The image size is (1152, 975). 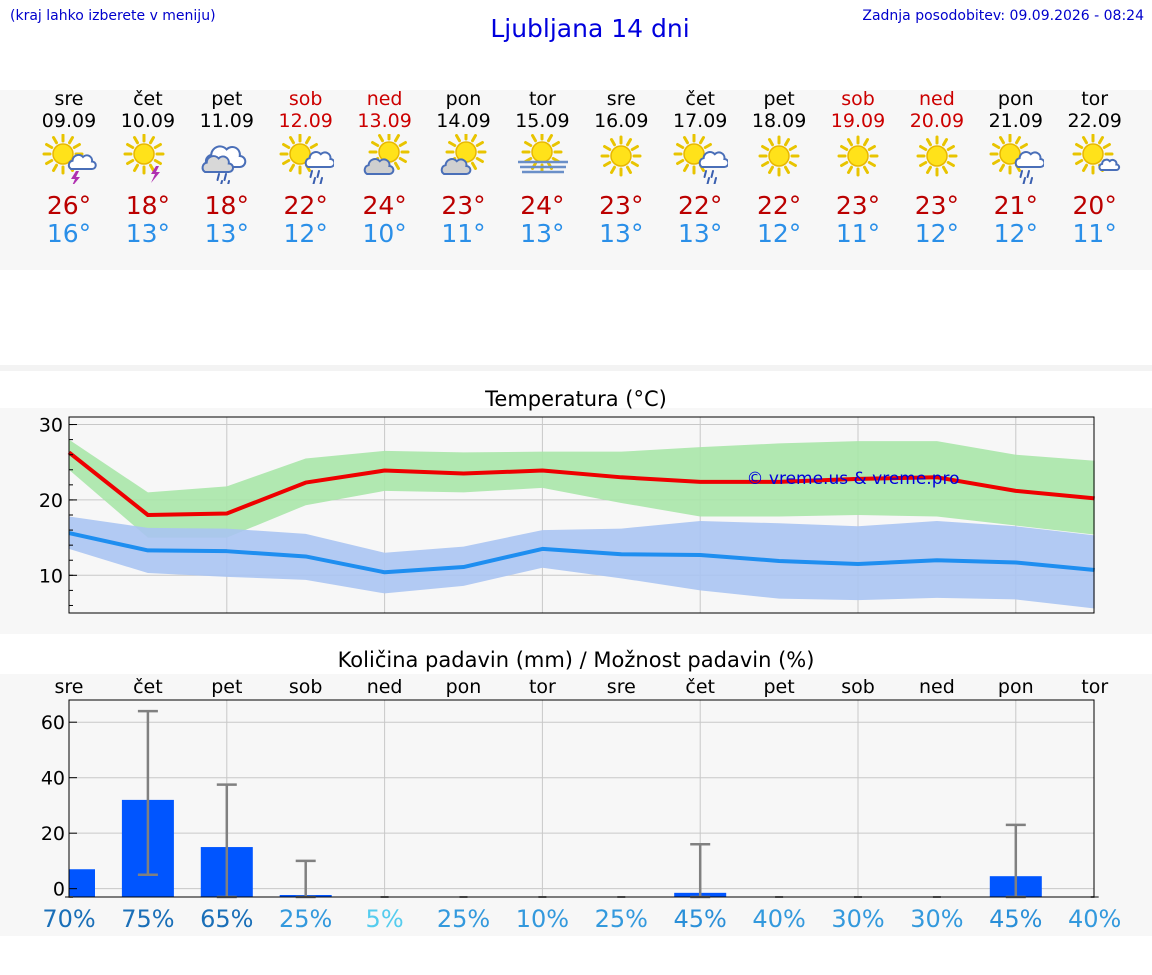 I want to click on watermark: © vreme.us & vreme.pro, so click(x=852, y=479).